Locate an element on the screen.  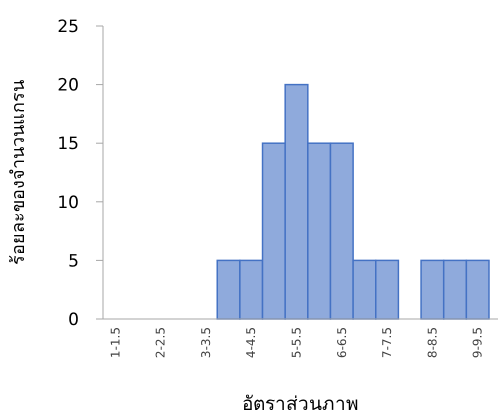
y-tick-label: 5 is located at coordinates (73, 261).